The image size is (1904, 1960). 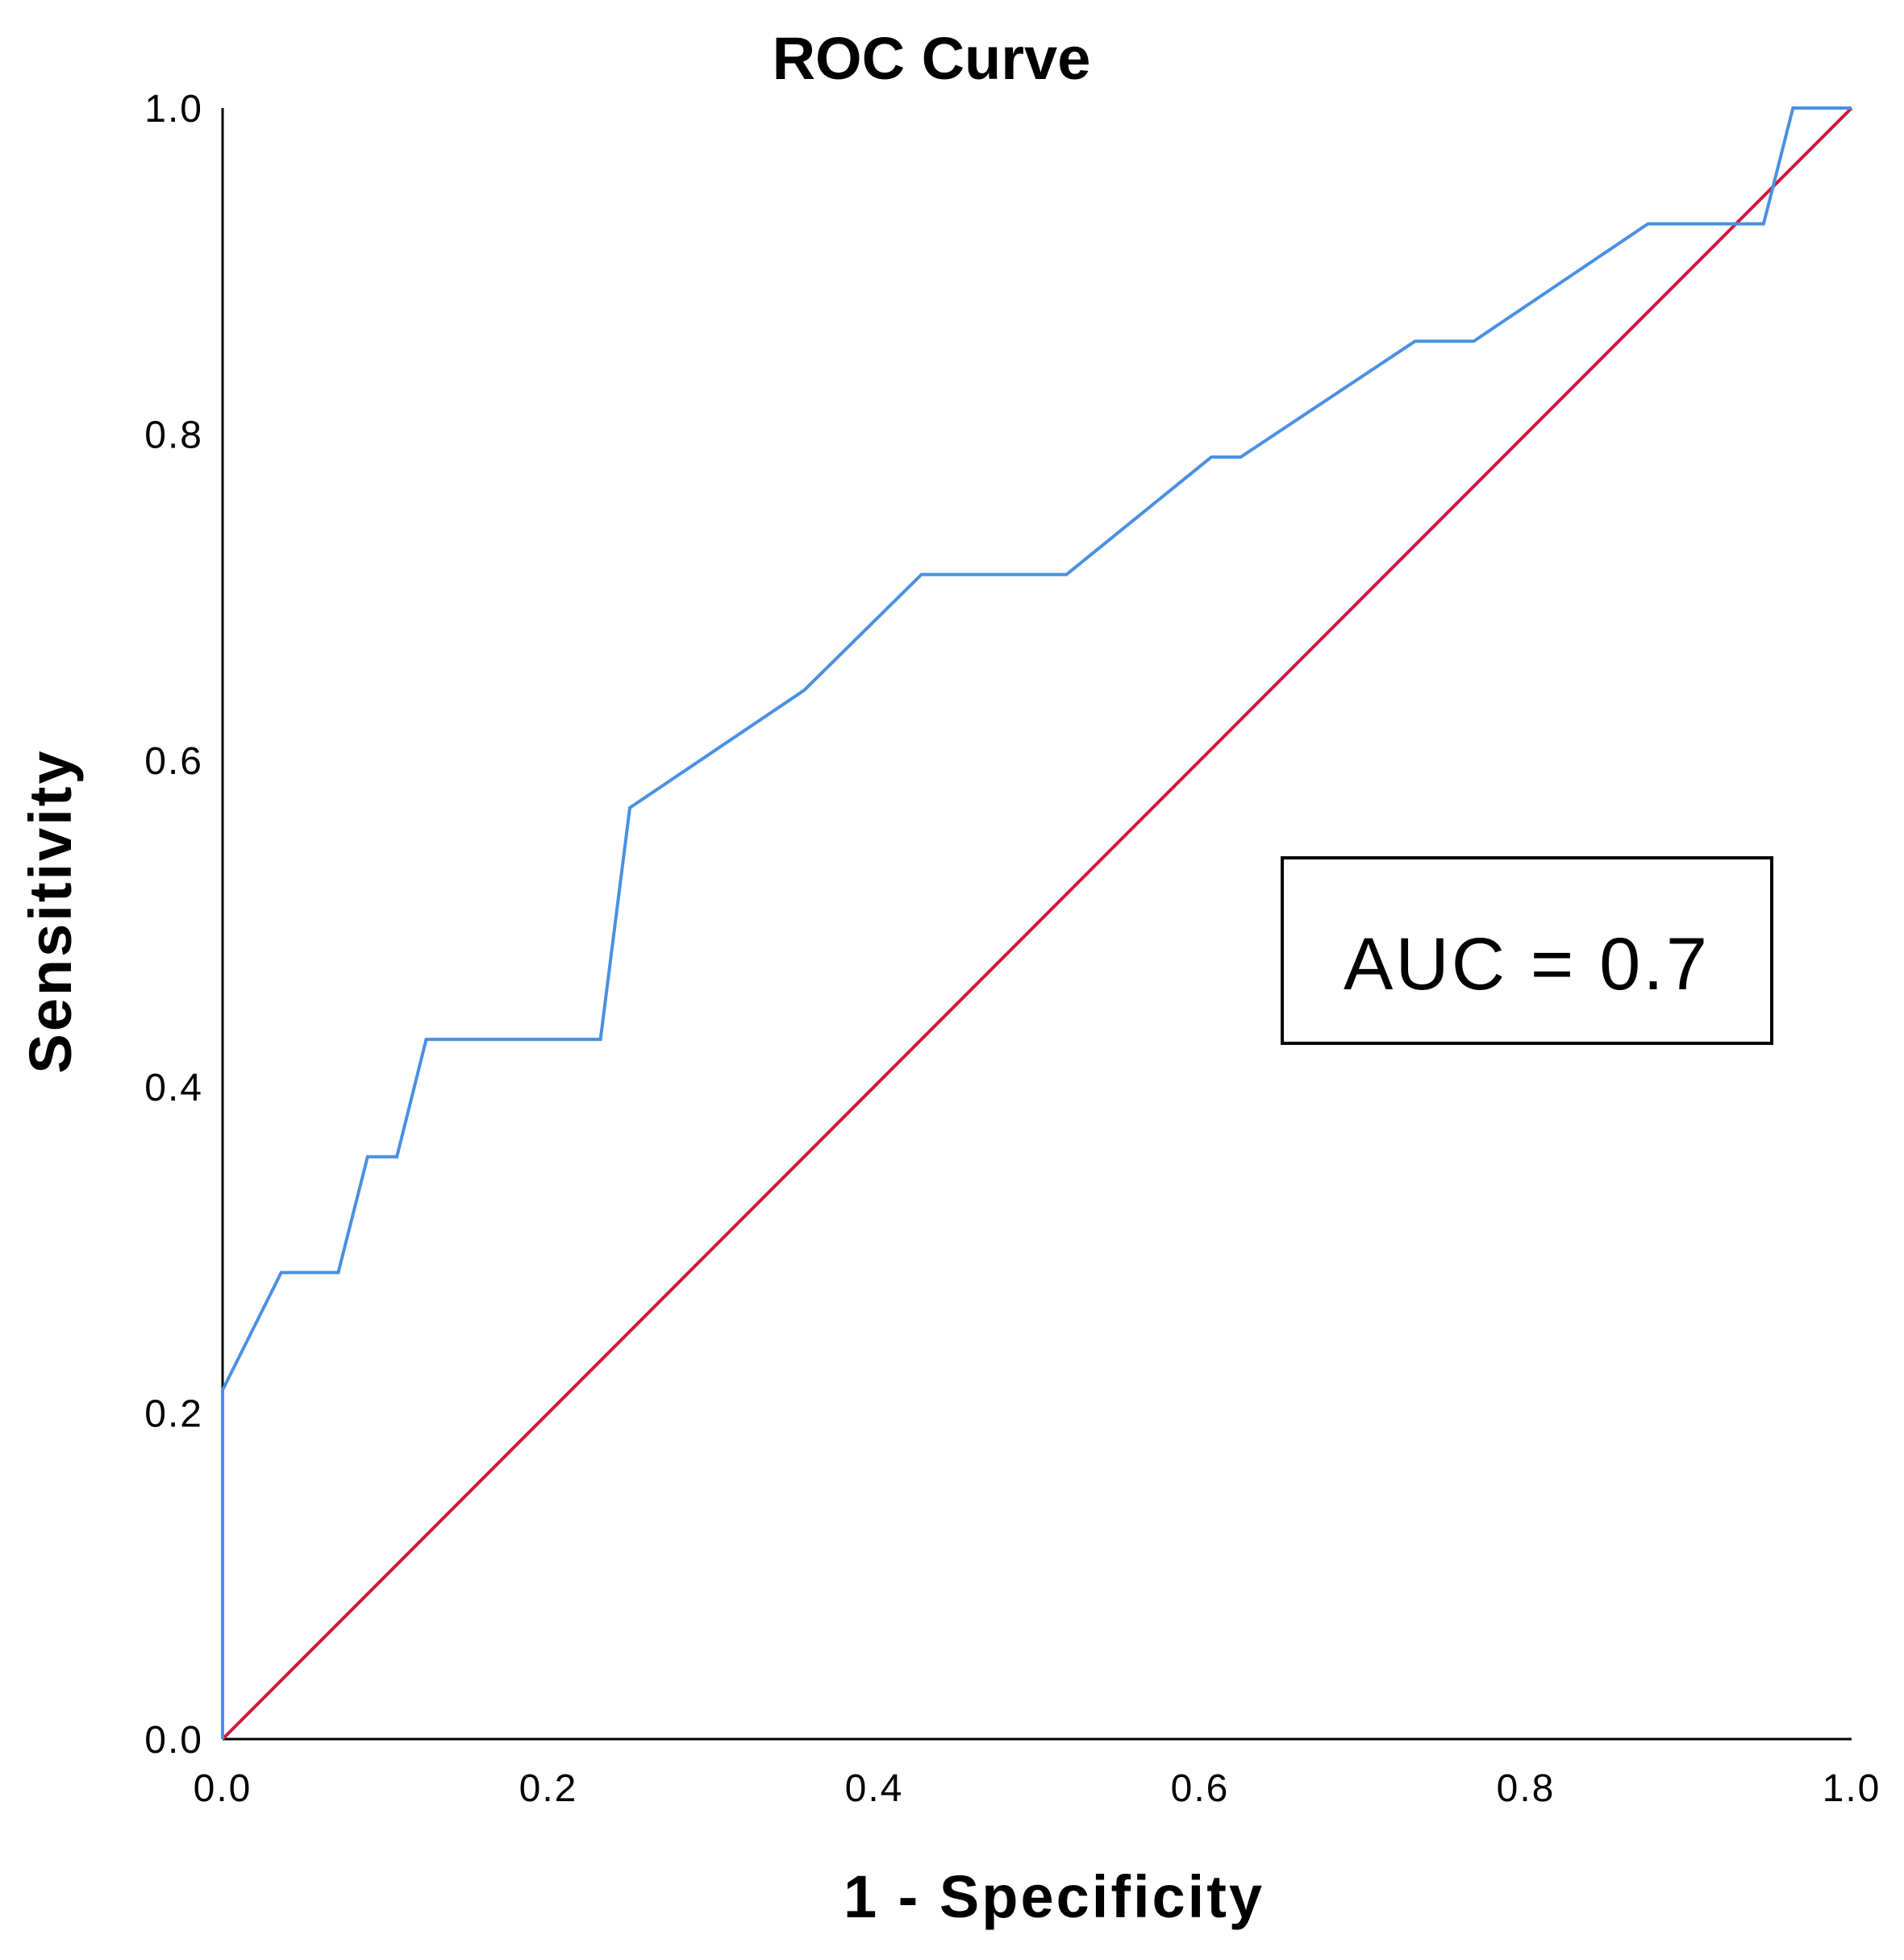 What do you see at coordinates (1037, 1788) in the screenshot?
I see `x-axis-ticks: 0.0 0.2 0.4 0.6 0.8 1.0` at bounding box center [1037, 1788].